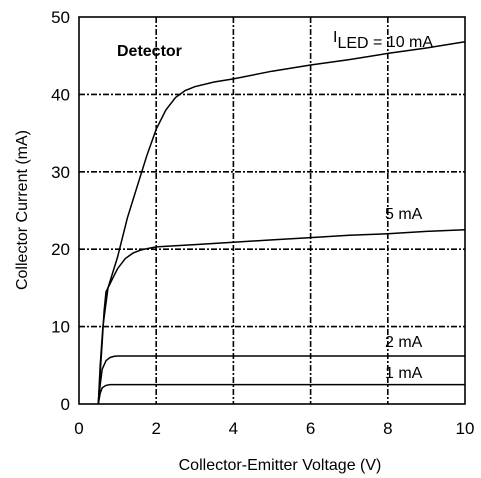 The image size is (481, 478). Describe the element at coordinates (401, 42) in the screenshot. I see `series-label-suffix: = 10 mA` at that location.